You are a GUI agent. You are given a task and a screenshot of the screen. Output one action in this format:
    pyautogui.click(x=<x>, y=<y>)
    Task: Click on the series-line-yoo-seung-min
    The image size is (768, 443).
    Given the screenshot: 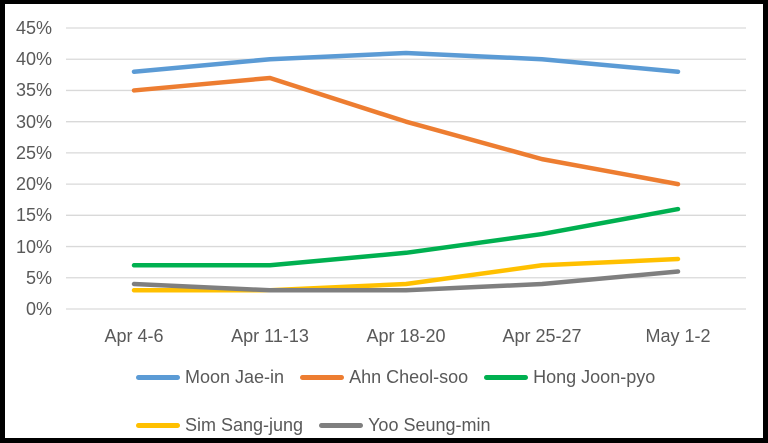 What is the action you would take?
    pyautogui.click(x=406, y=281)
    